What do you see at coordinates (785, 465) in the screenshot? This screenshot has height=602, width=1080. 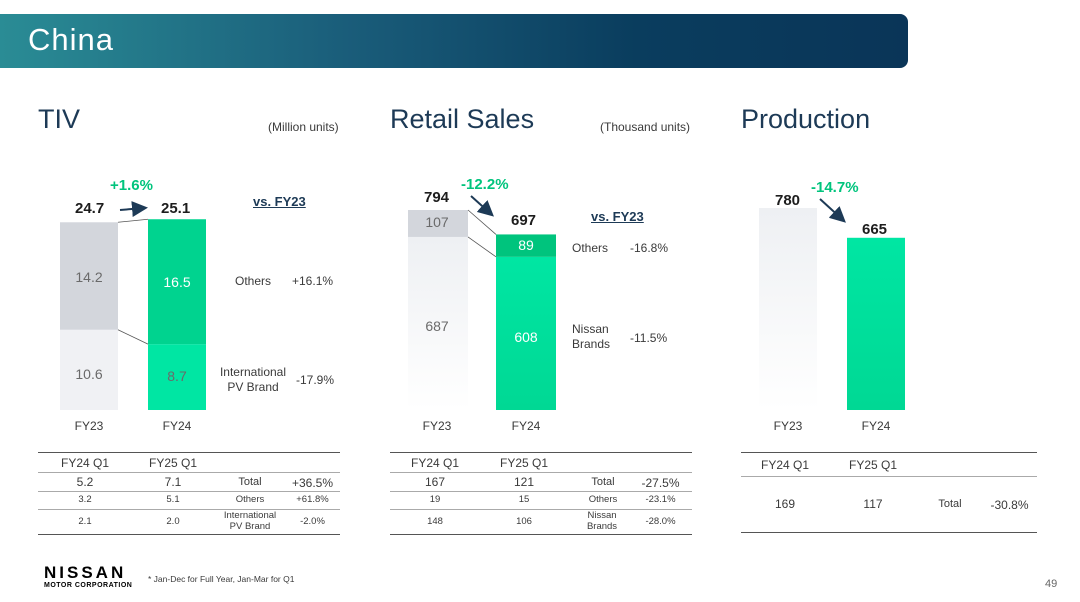 I see `production-table-header-a: FY24 Q1` at bounding box center [785, 465].